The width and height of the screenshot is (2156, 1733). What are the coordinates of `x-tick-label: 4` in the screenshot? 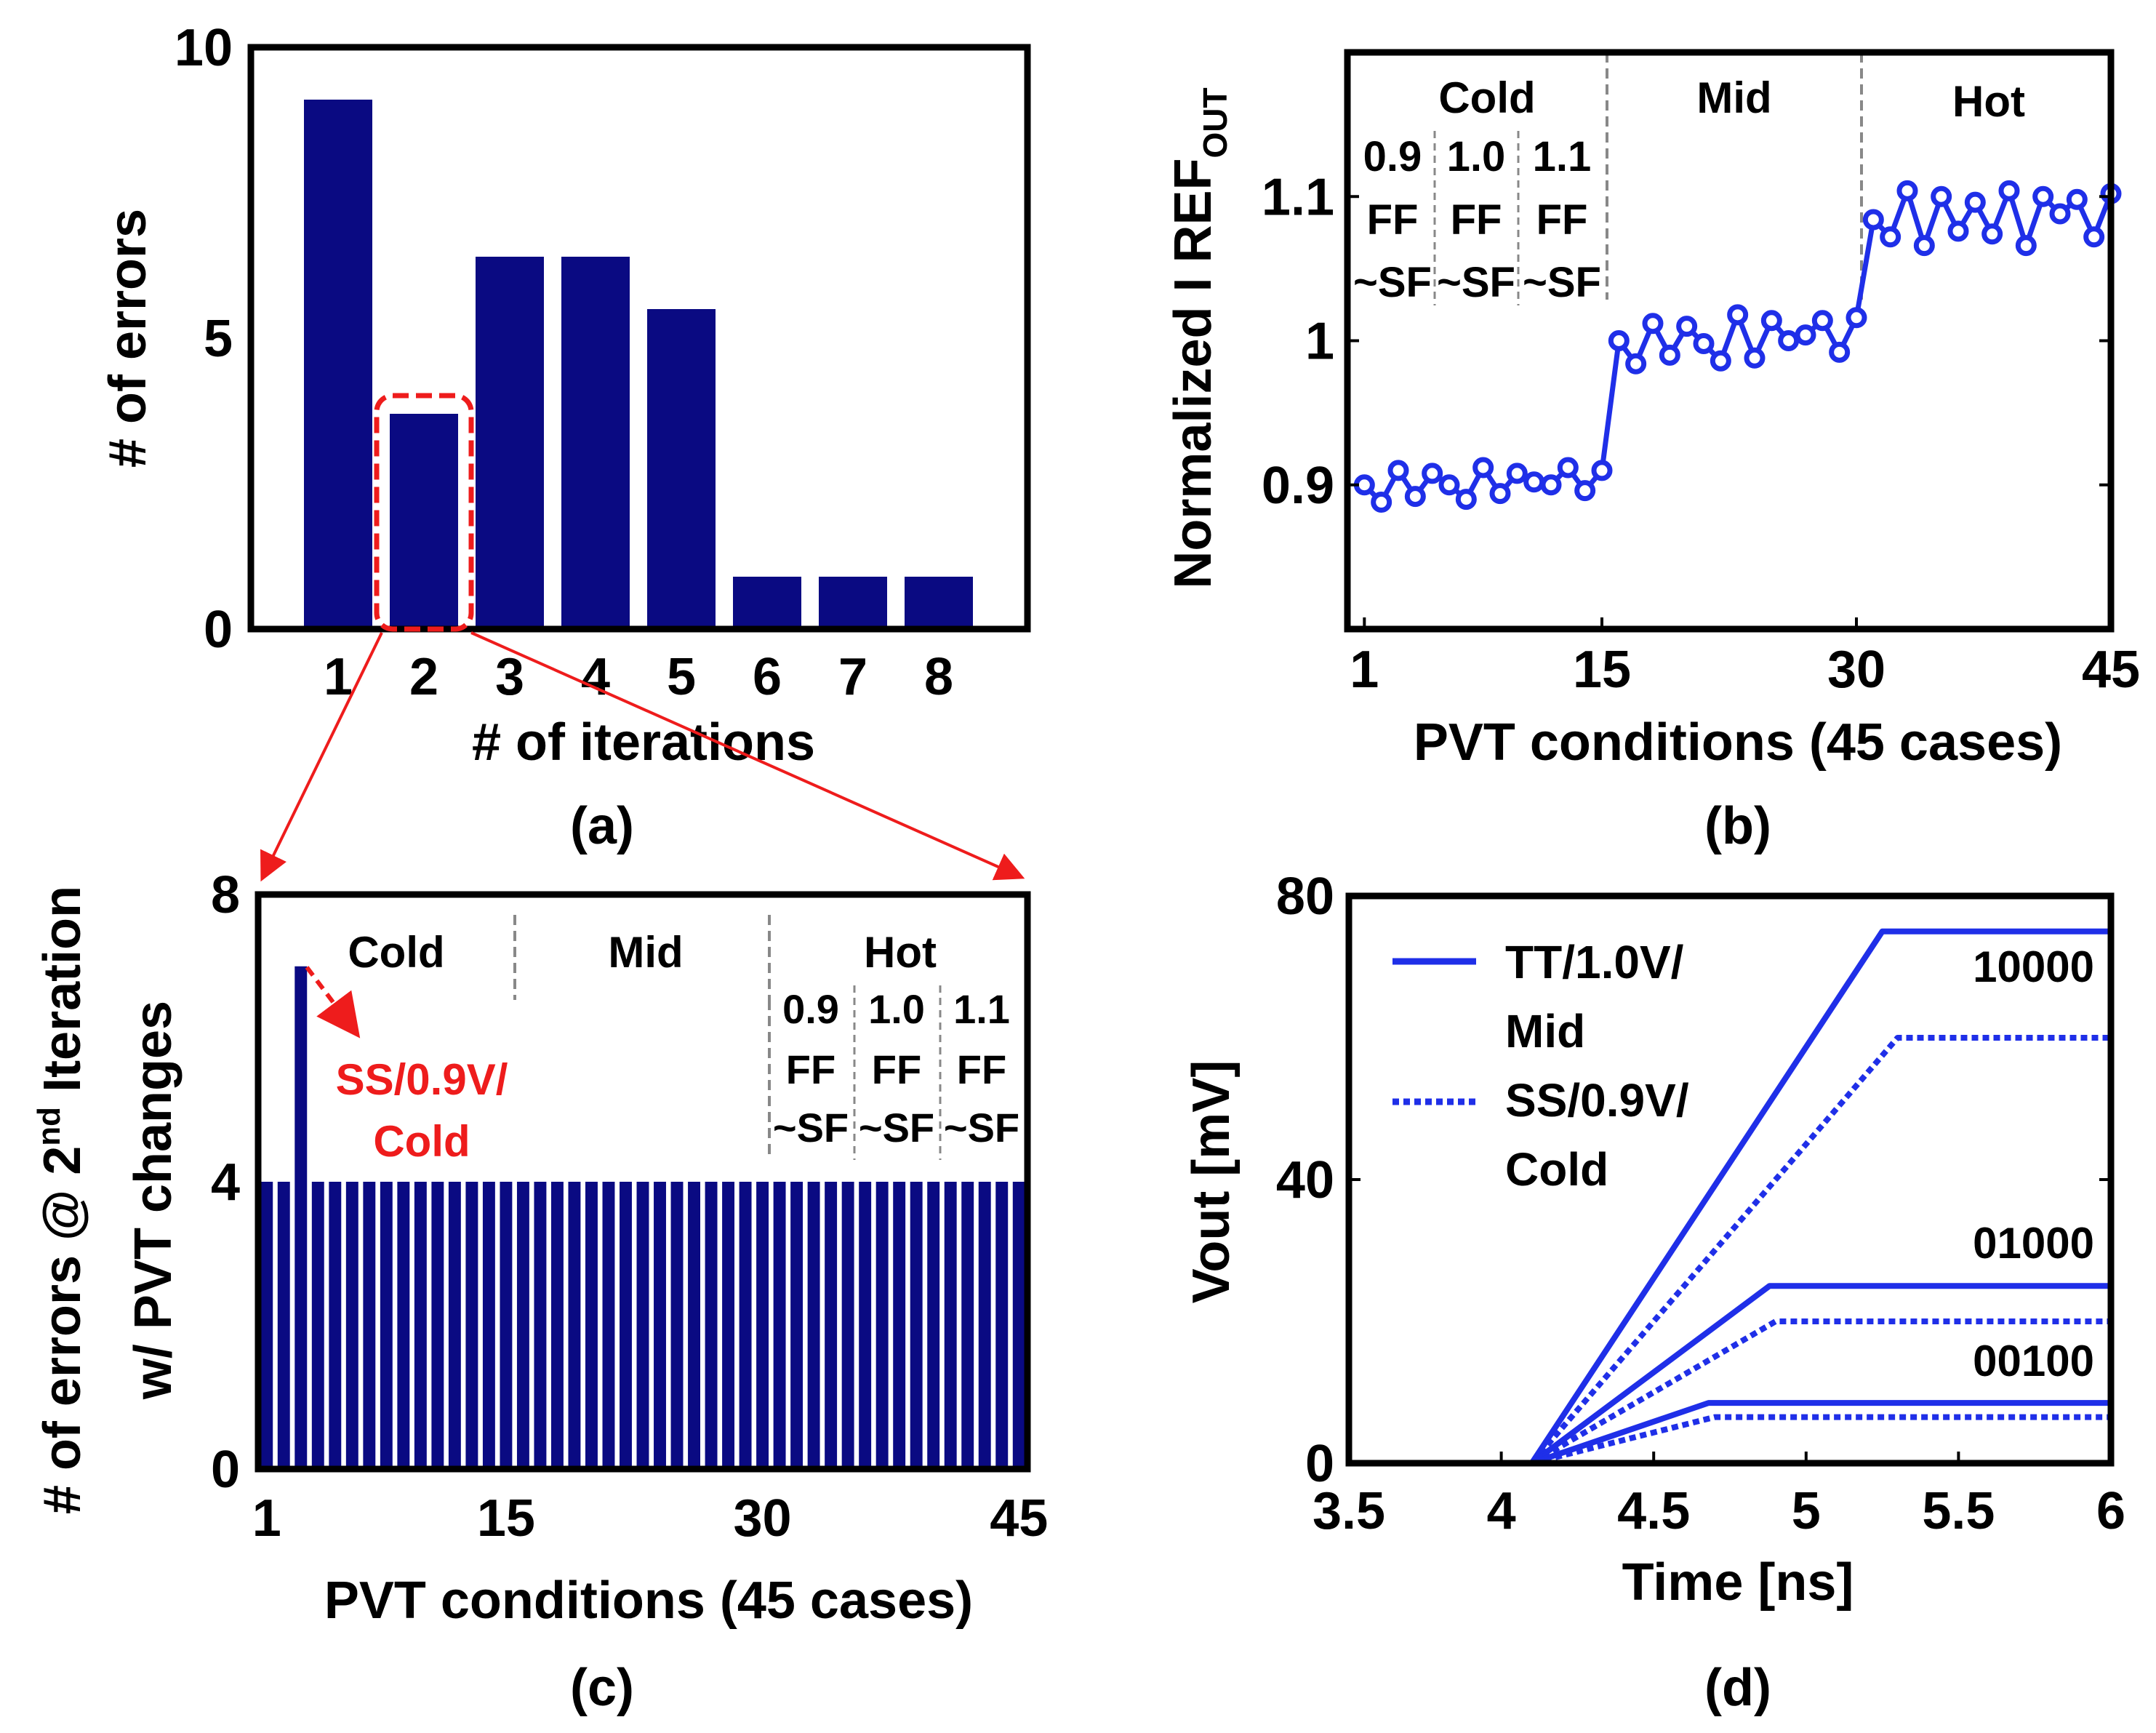 It's located at (1501, 1511).